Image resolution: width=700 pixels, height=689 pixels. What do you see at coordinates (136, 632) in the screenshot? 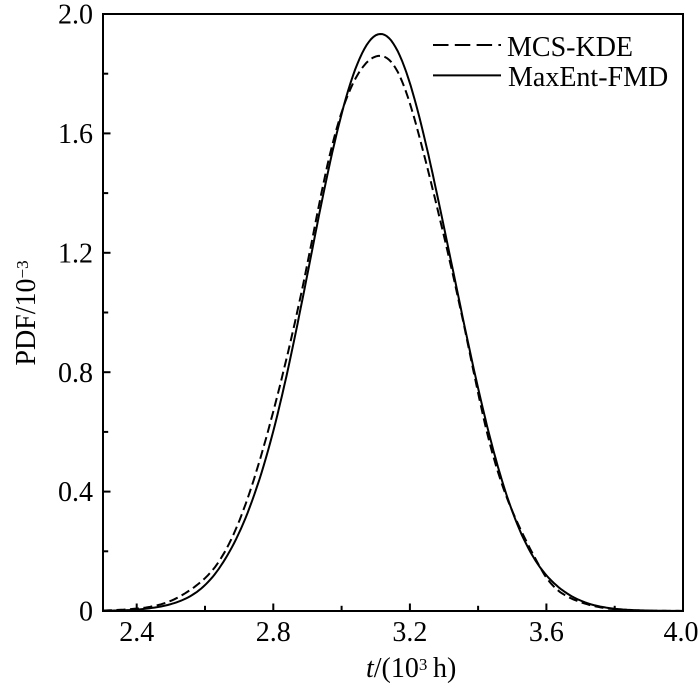
I see `svg-text: 2.4` at bounding box center [136, 632].